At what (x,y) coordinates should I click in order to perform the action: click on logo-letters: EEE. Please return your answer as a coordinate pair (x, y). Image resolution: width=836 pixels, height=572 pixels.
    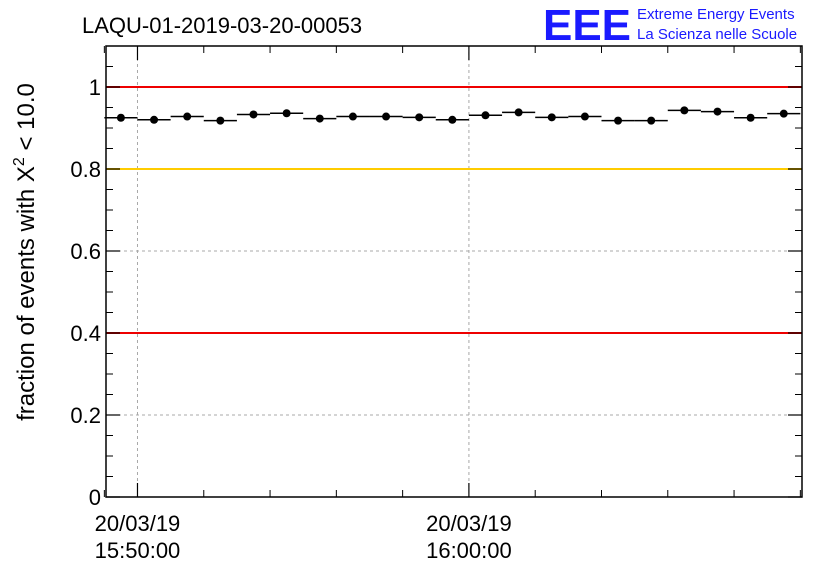
    Looking at the image, I should click on (587, 25).